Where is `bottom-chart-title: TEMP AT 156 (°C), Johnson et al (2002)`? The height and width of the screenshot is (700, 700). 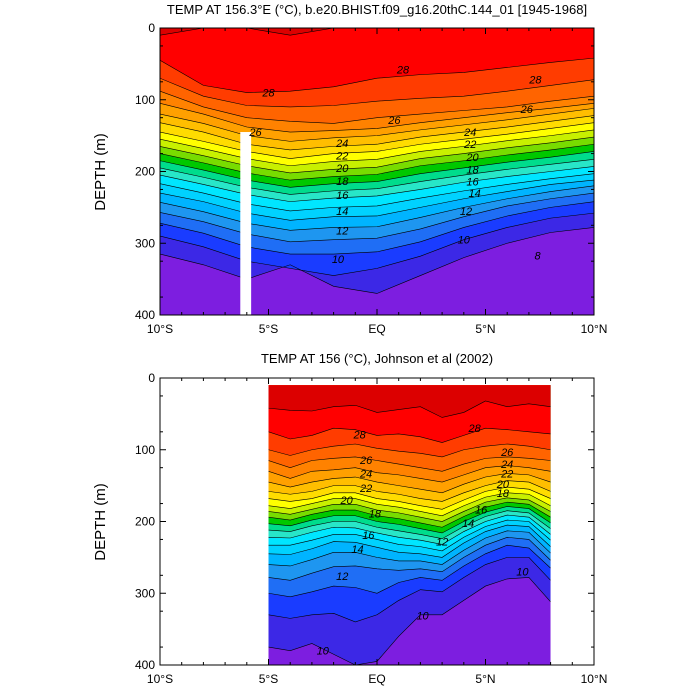
bottom-chart-title: TEMP AT 156 (°C), Johnson et al (2002) is located at coordinates (377, 358).